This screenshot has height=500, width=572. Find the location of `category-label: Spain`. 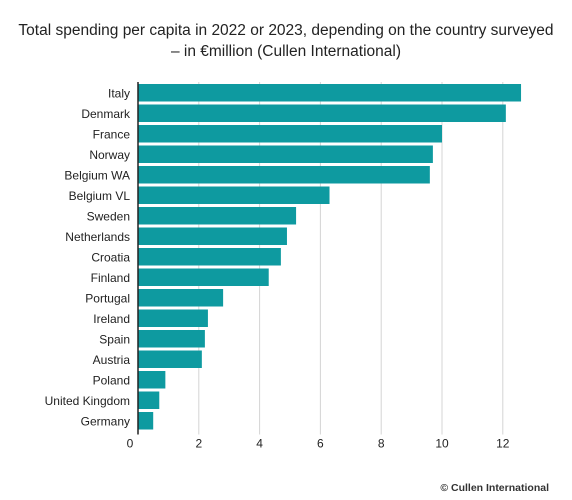

category-label: Spain is located at coordinates (114, 339).